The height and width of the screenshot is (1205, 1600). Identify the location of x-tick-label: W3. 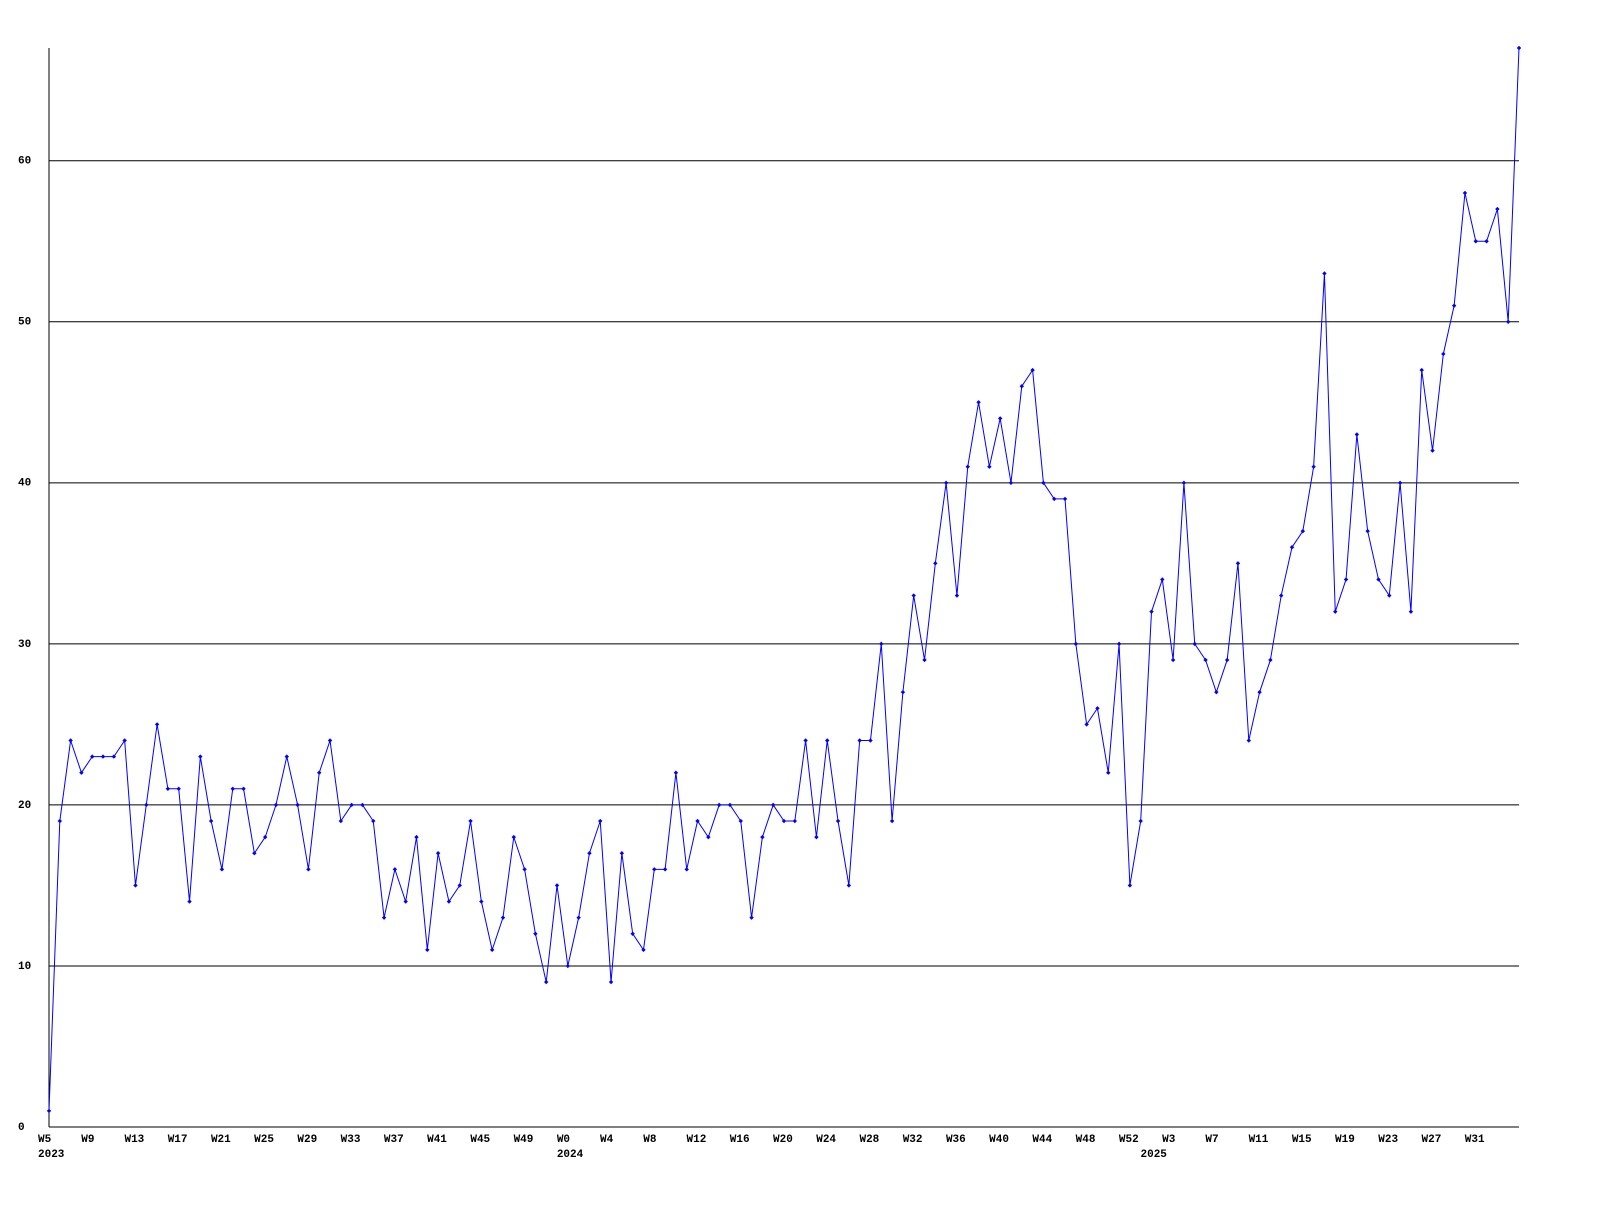
(1169, 1140).